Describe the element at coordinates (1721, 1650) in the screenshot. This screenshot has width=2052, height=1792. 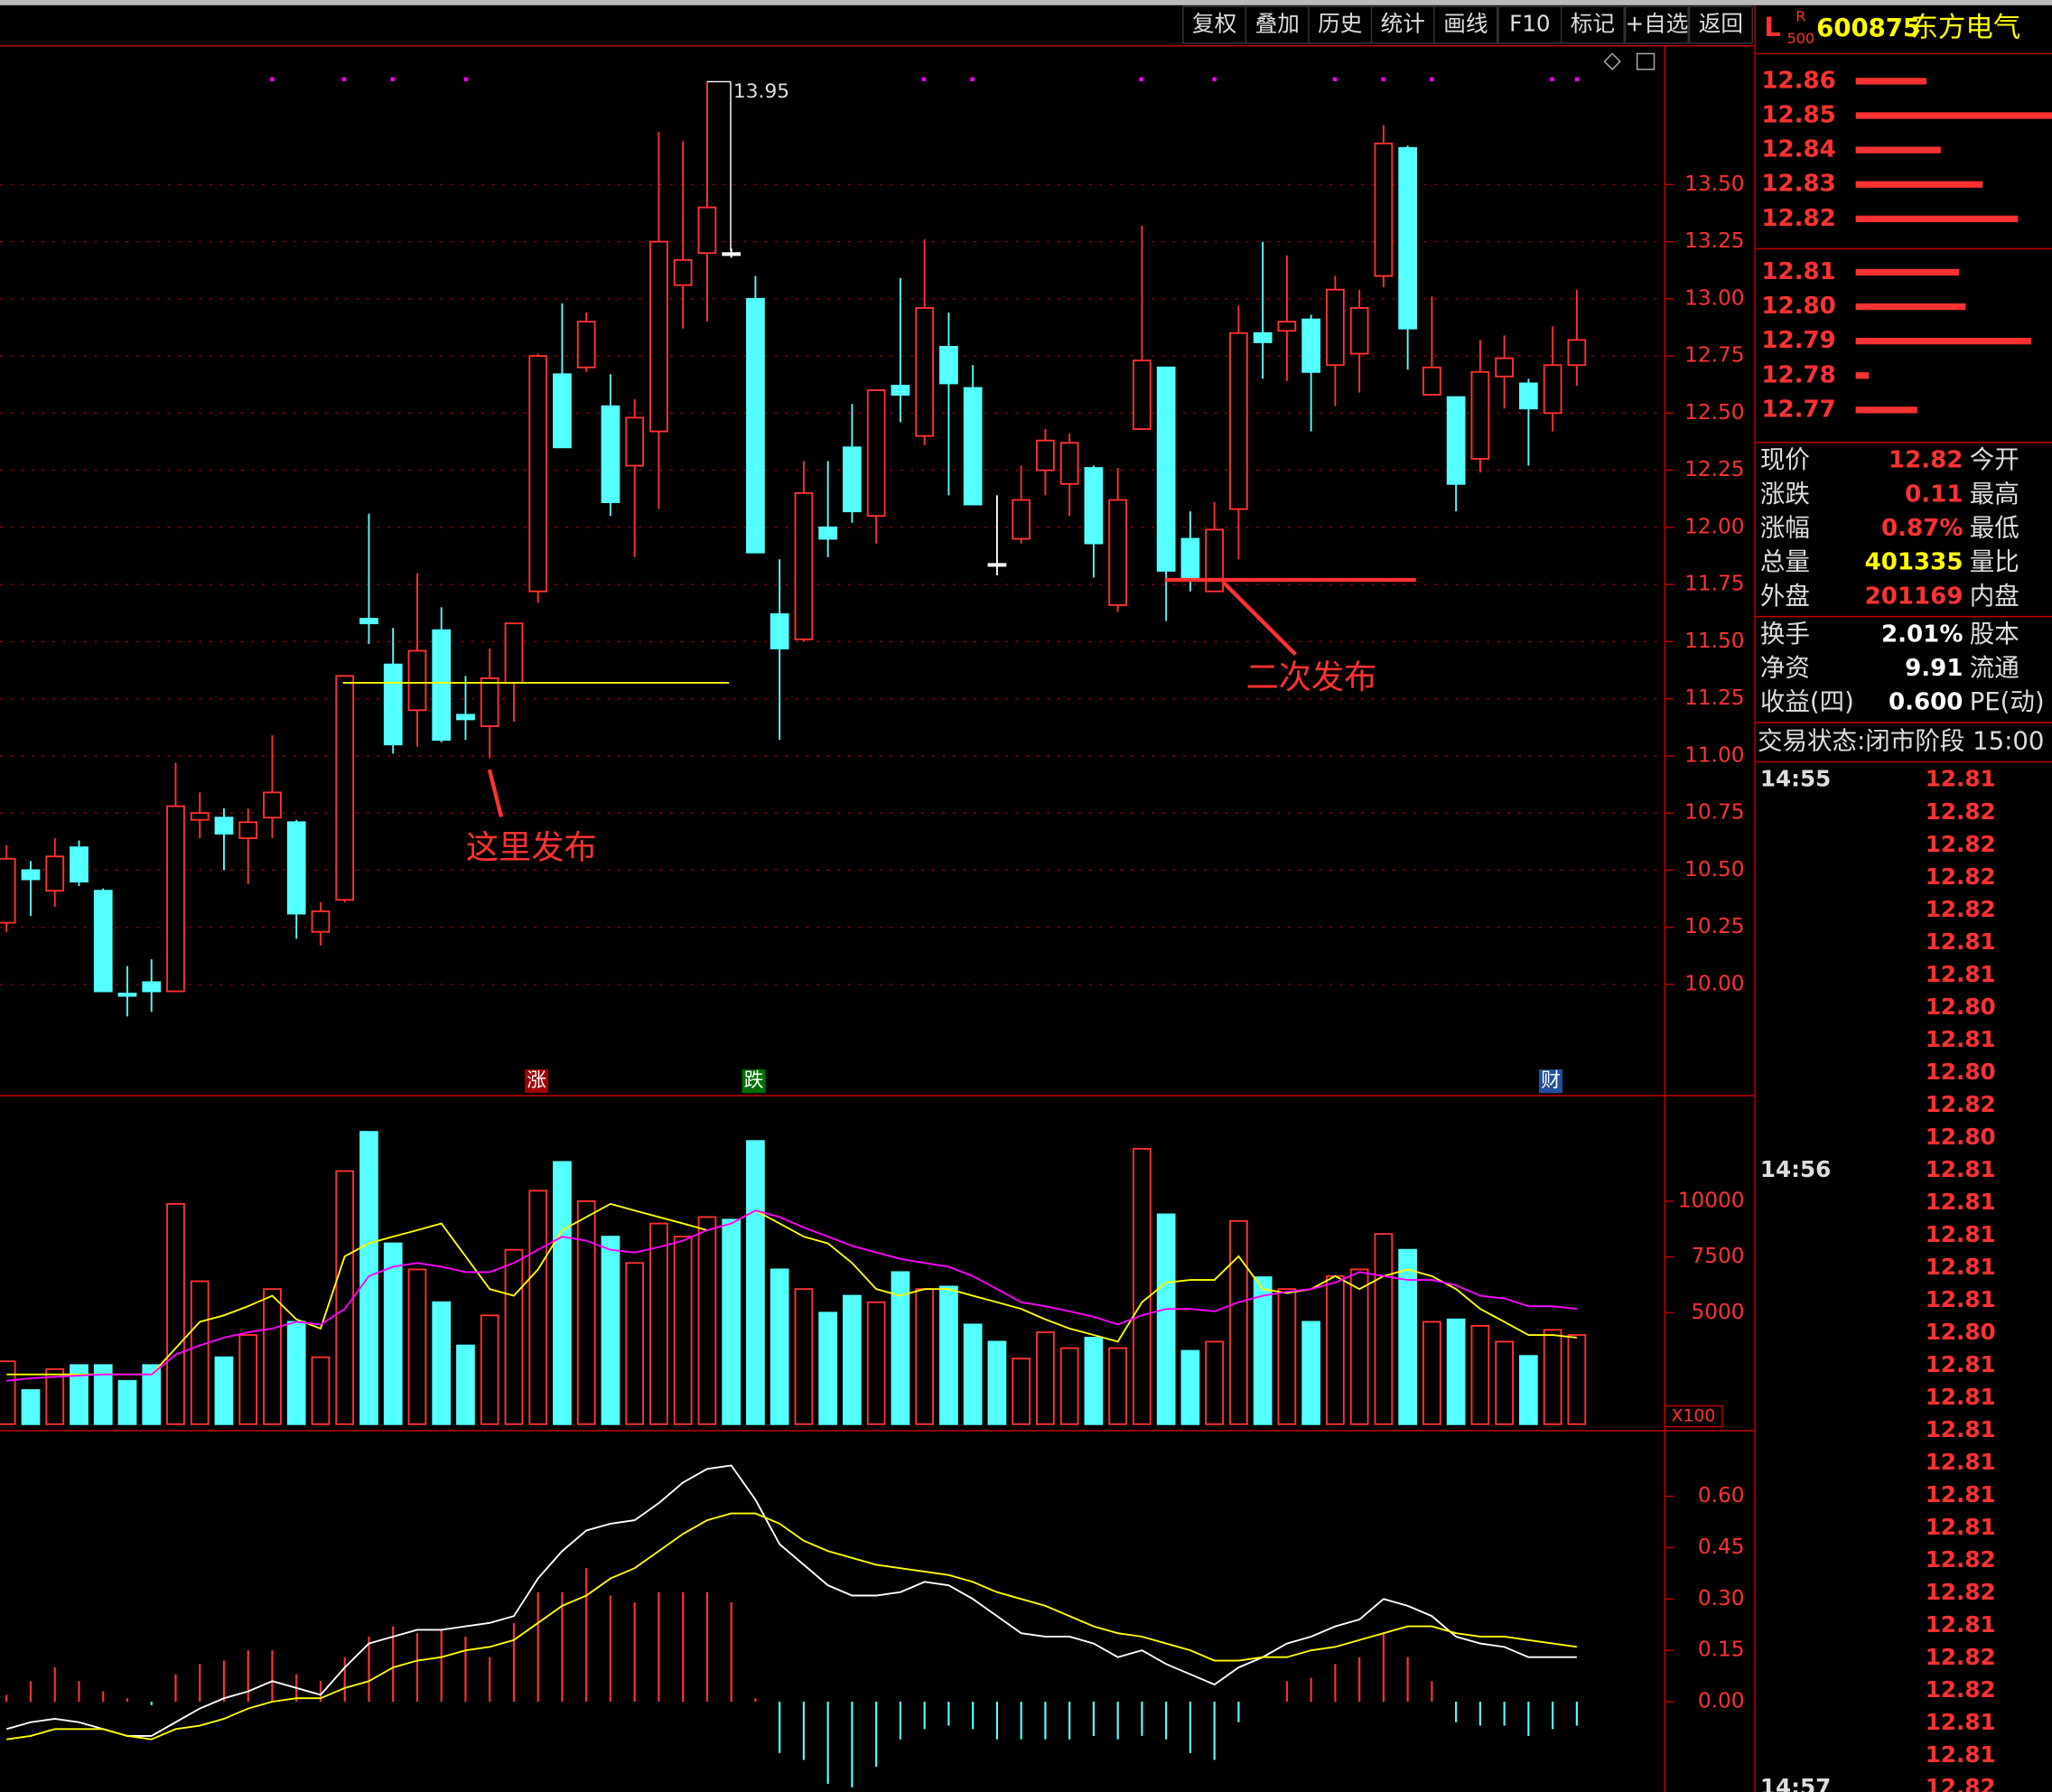
I see `y-tick-label: 0.15` at that location.